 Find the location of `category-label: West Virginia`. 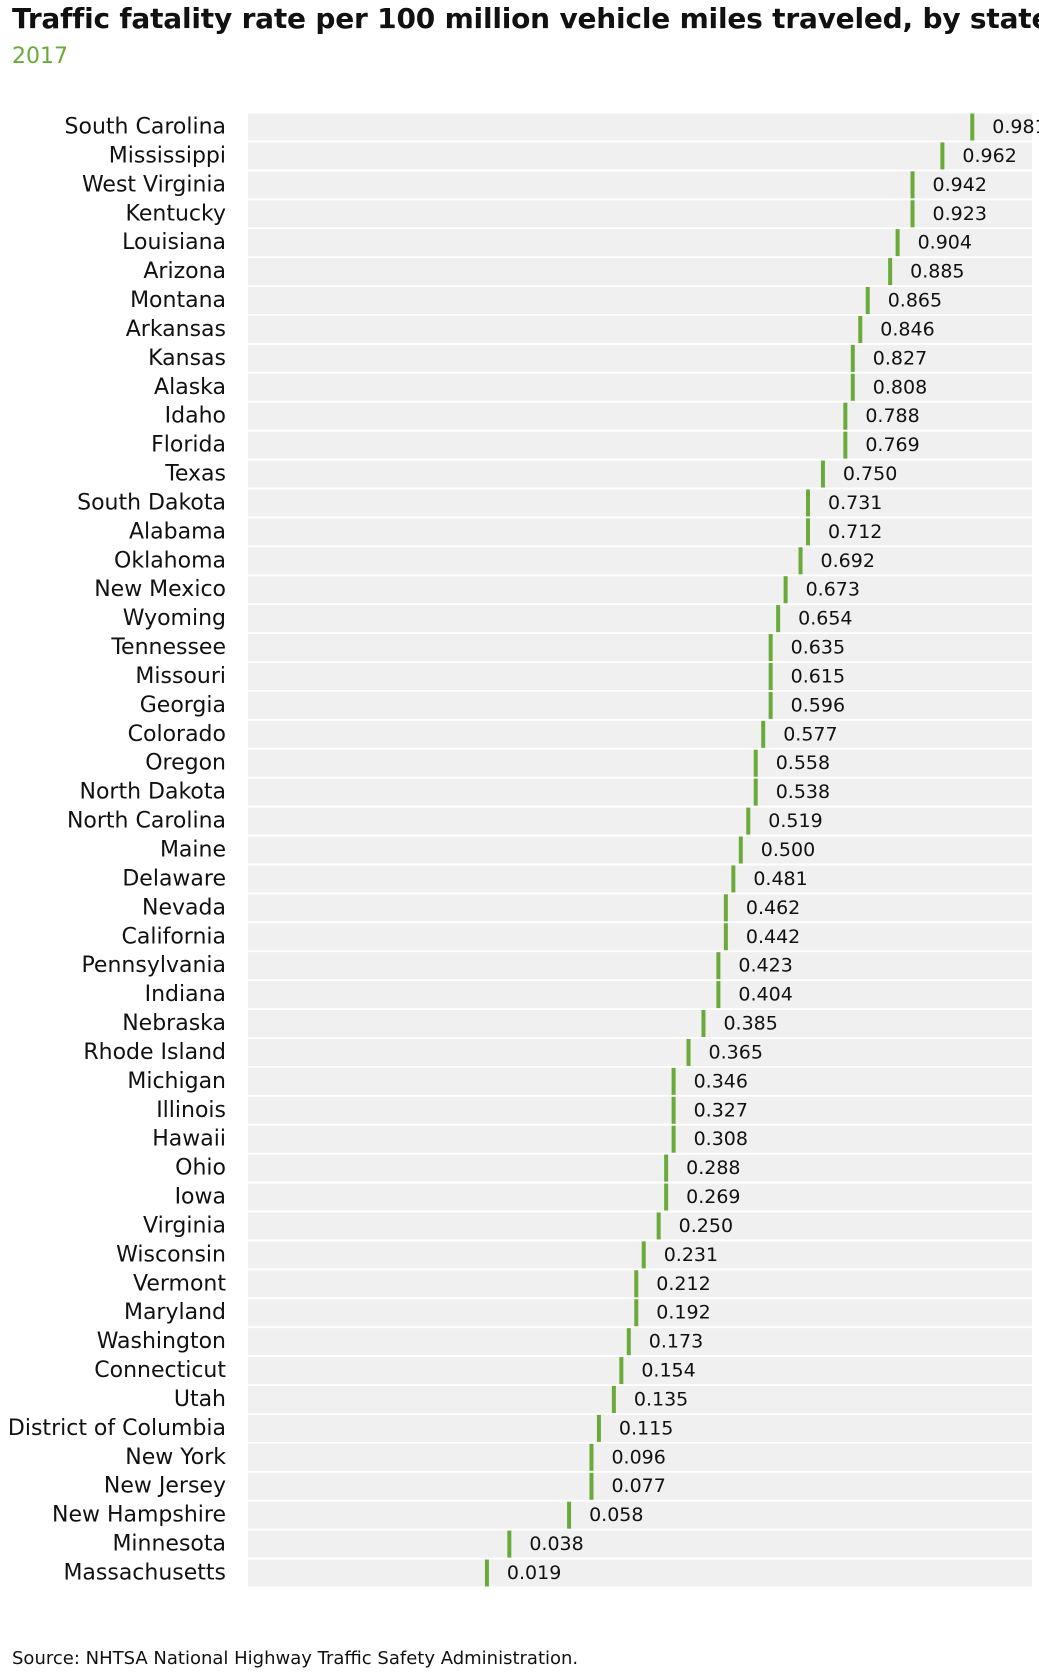

category-label: West Virginia is located at coordinates (154, 184).